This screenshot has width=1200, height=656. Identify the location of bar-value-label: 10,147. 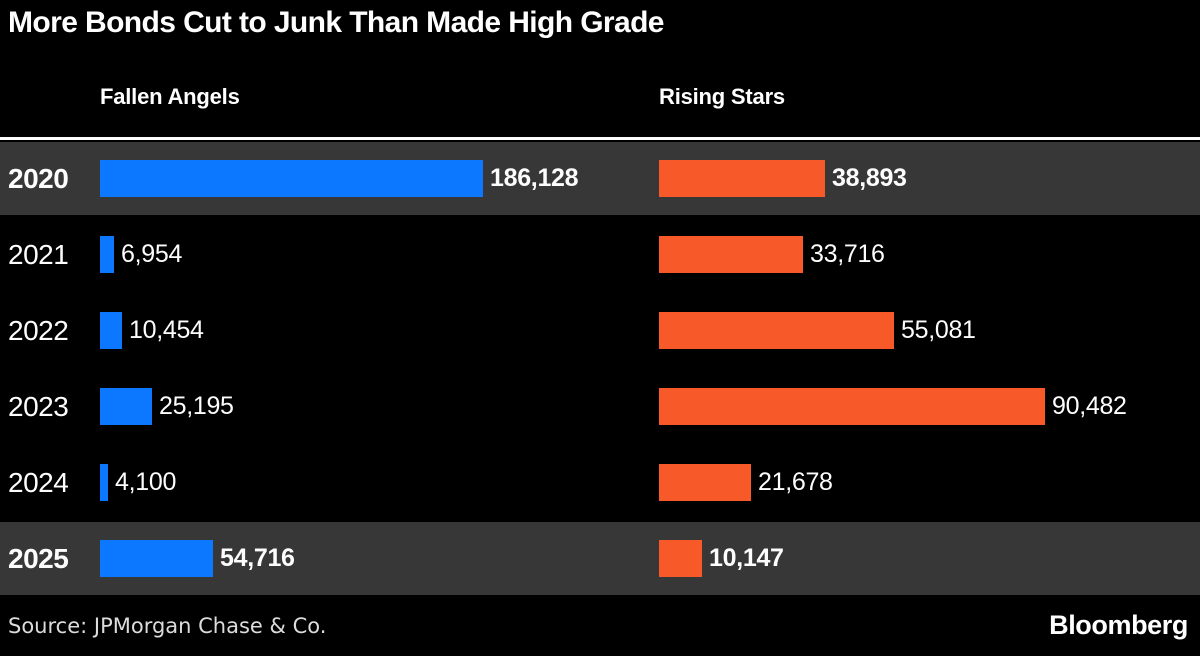
(746, 558).